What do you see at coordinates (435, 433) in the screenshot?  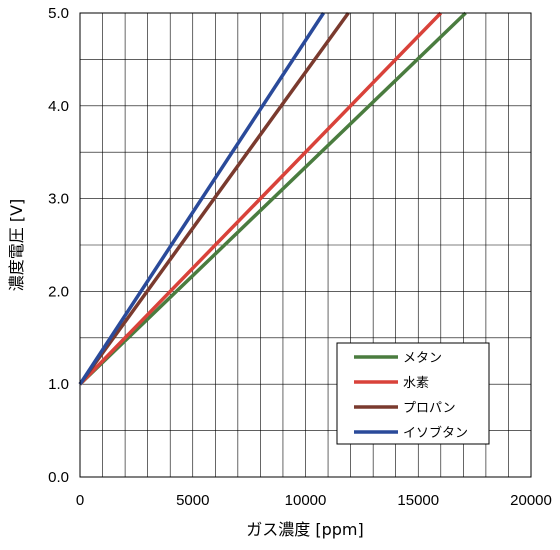 I see `legend-label: イソブタン` at bounding box center [435, 433].